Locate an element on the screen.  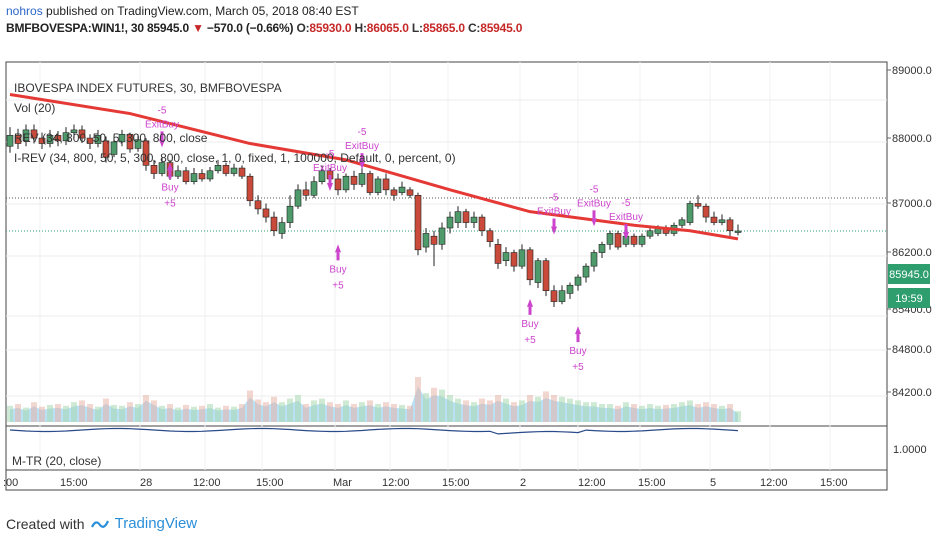
down-arrow-icon: ▼ is located at coordinates (198, 28).